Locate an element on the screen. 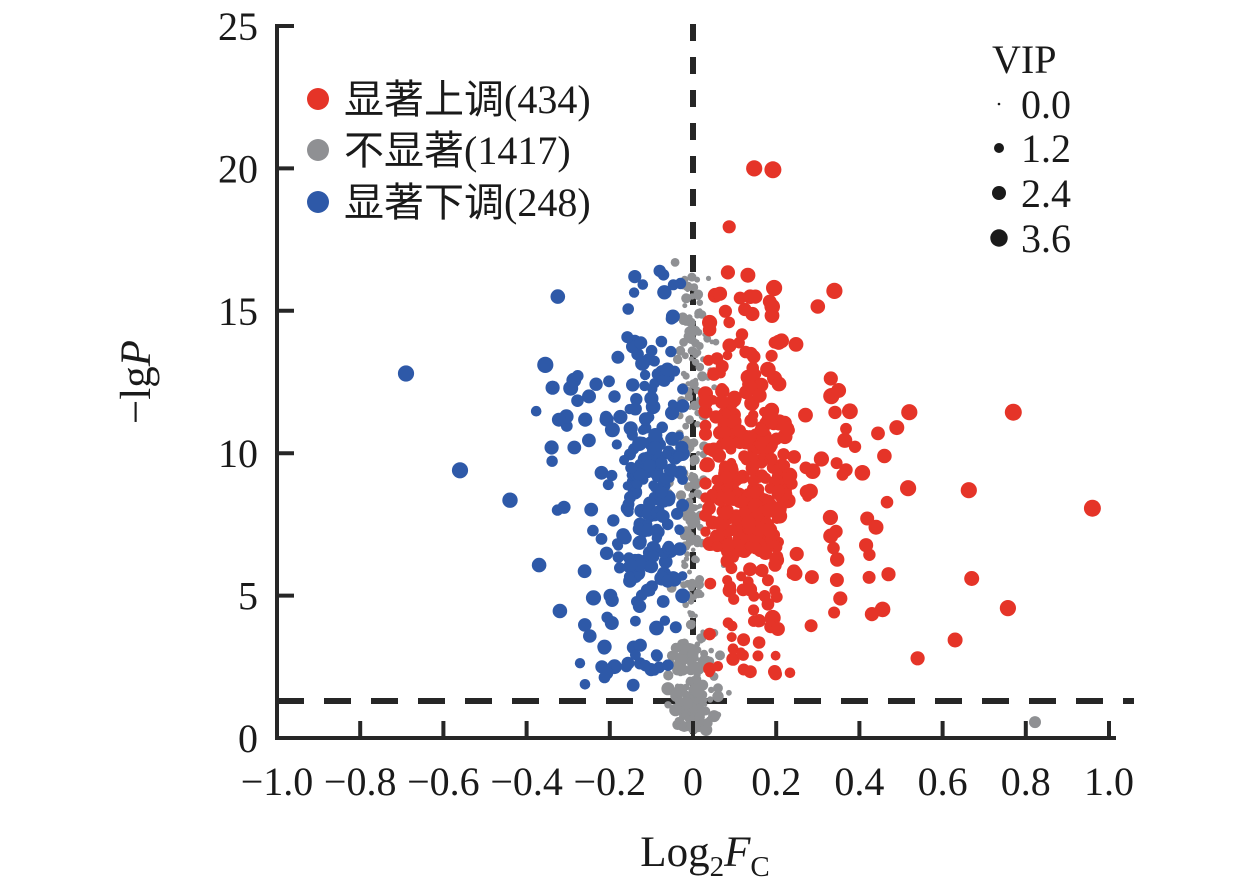 Image resolution: width=1260 pixels, height=892 pixels. legend-label-ns: 不显著(1417) is located at coordinates (457, 150).